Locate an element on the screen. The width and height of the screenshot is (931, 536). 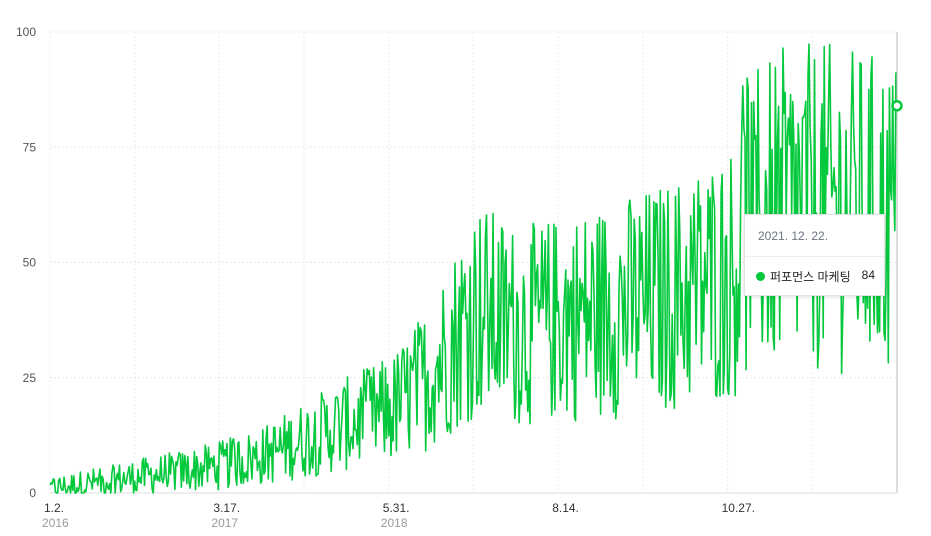
x-tick-year: 2016 is located at coordinates (55, 523).